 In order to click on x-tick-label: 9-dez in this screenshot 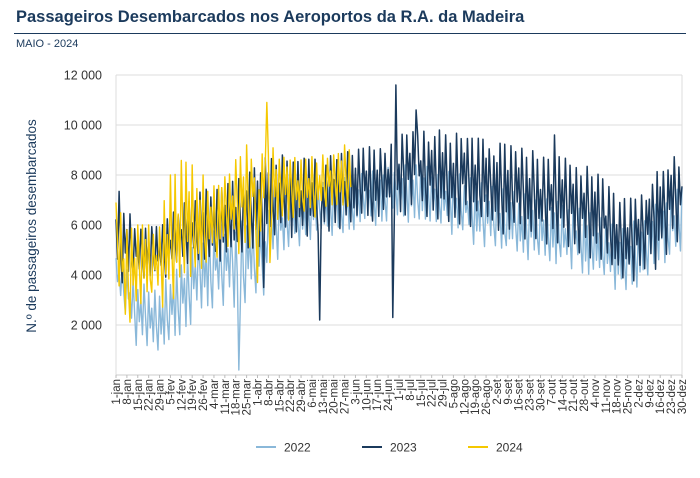, I will do `click(650, 393)`.